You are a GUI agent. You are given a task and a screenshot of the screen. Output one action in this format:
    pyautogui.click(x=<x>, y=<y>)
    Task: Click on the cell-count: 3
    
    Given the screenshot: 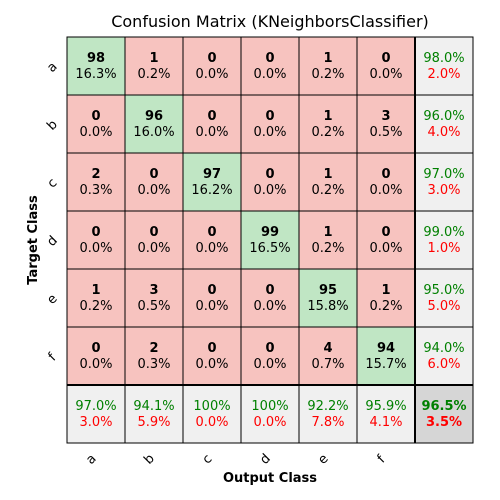 What is the action you would take?
    pyautogui.click(x=385, y=116)
    